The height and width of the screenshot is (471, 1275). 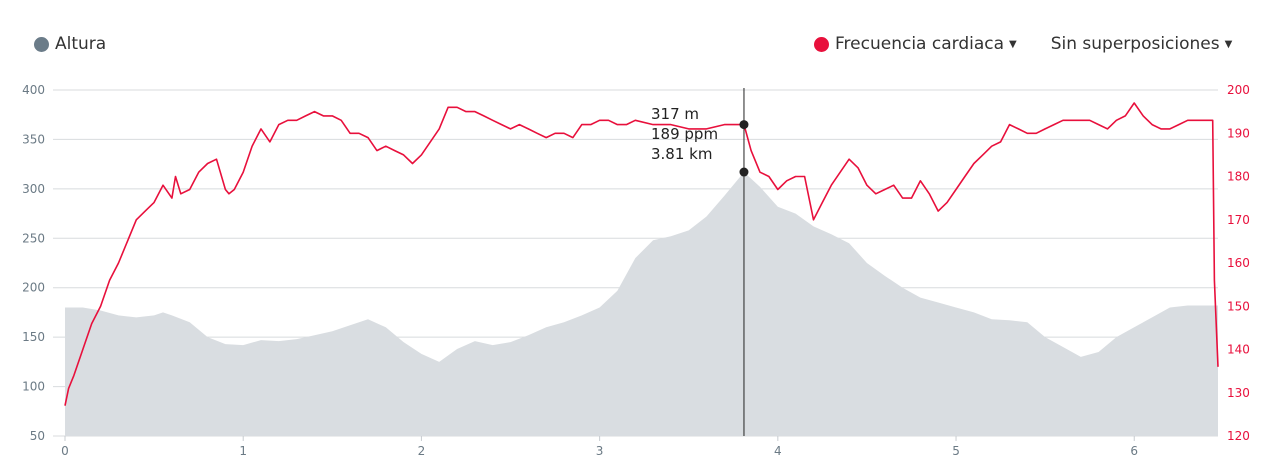 I want to click on right-axis-ticks: 200 190 180 170 160 150 140 130 120, so click(x=1238, y=263).